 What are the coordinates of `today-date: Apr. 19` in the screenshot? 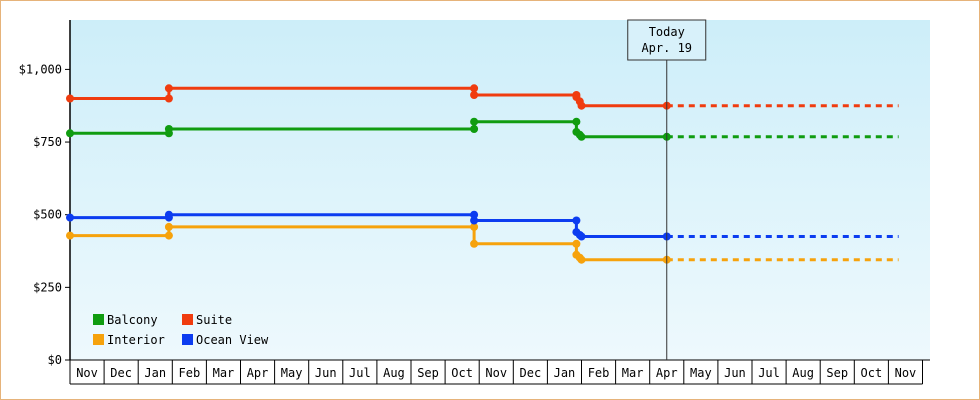 It's located at (666, 48).